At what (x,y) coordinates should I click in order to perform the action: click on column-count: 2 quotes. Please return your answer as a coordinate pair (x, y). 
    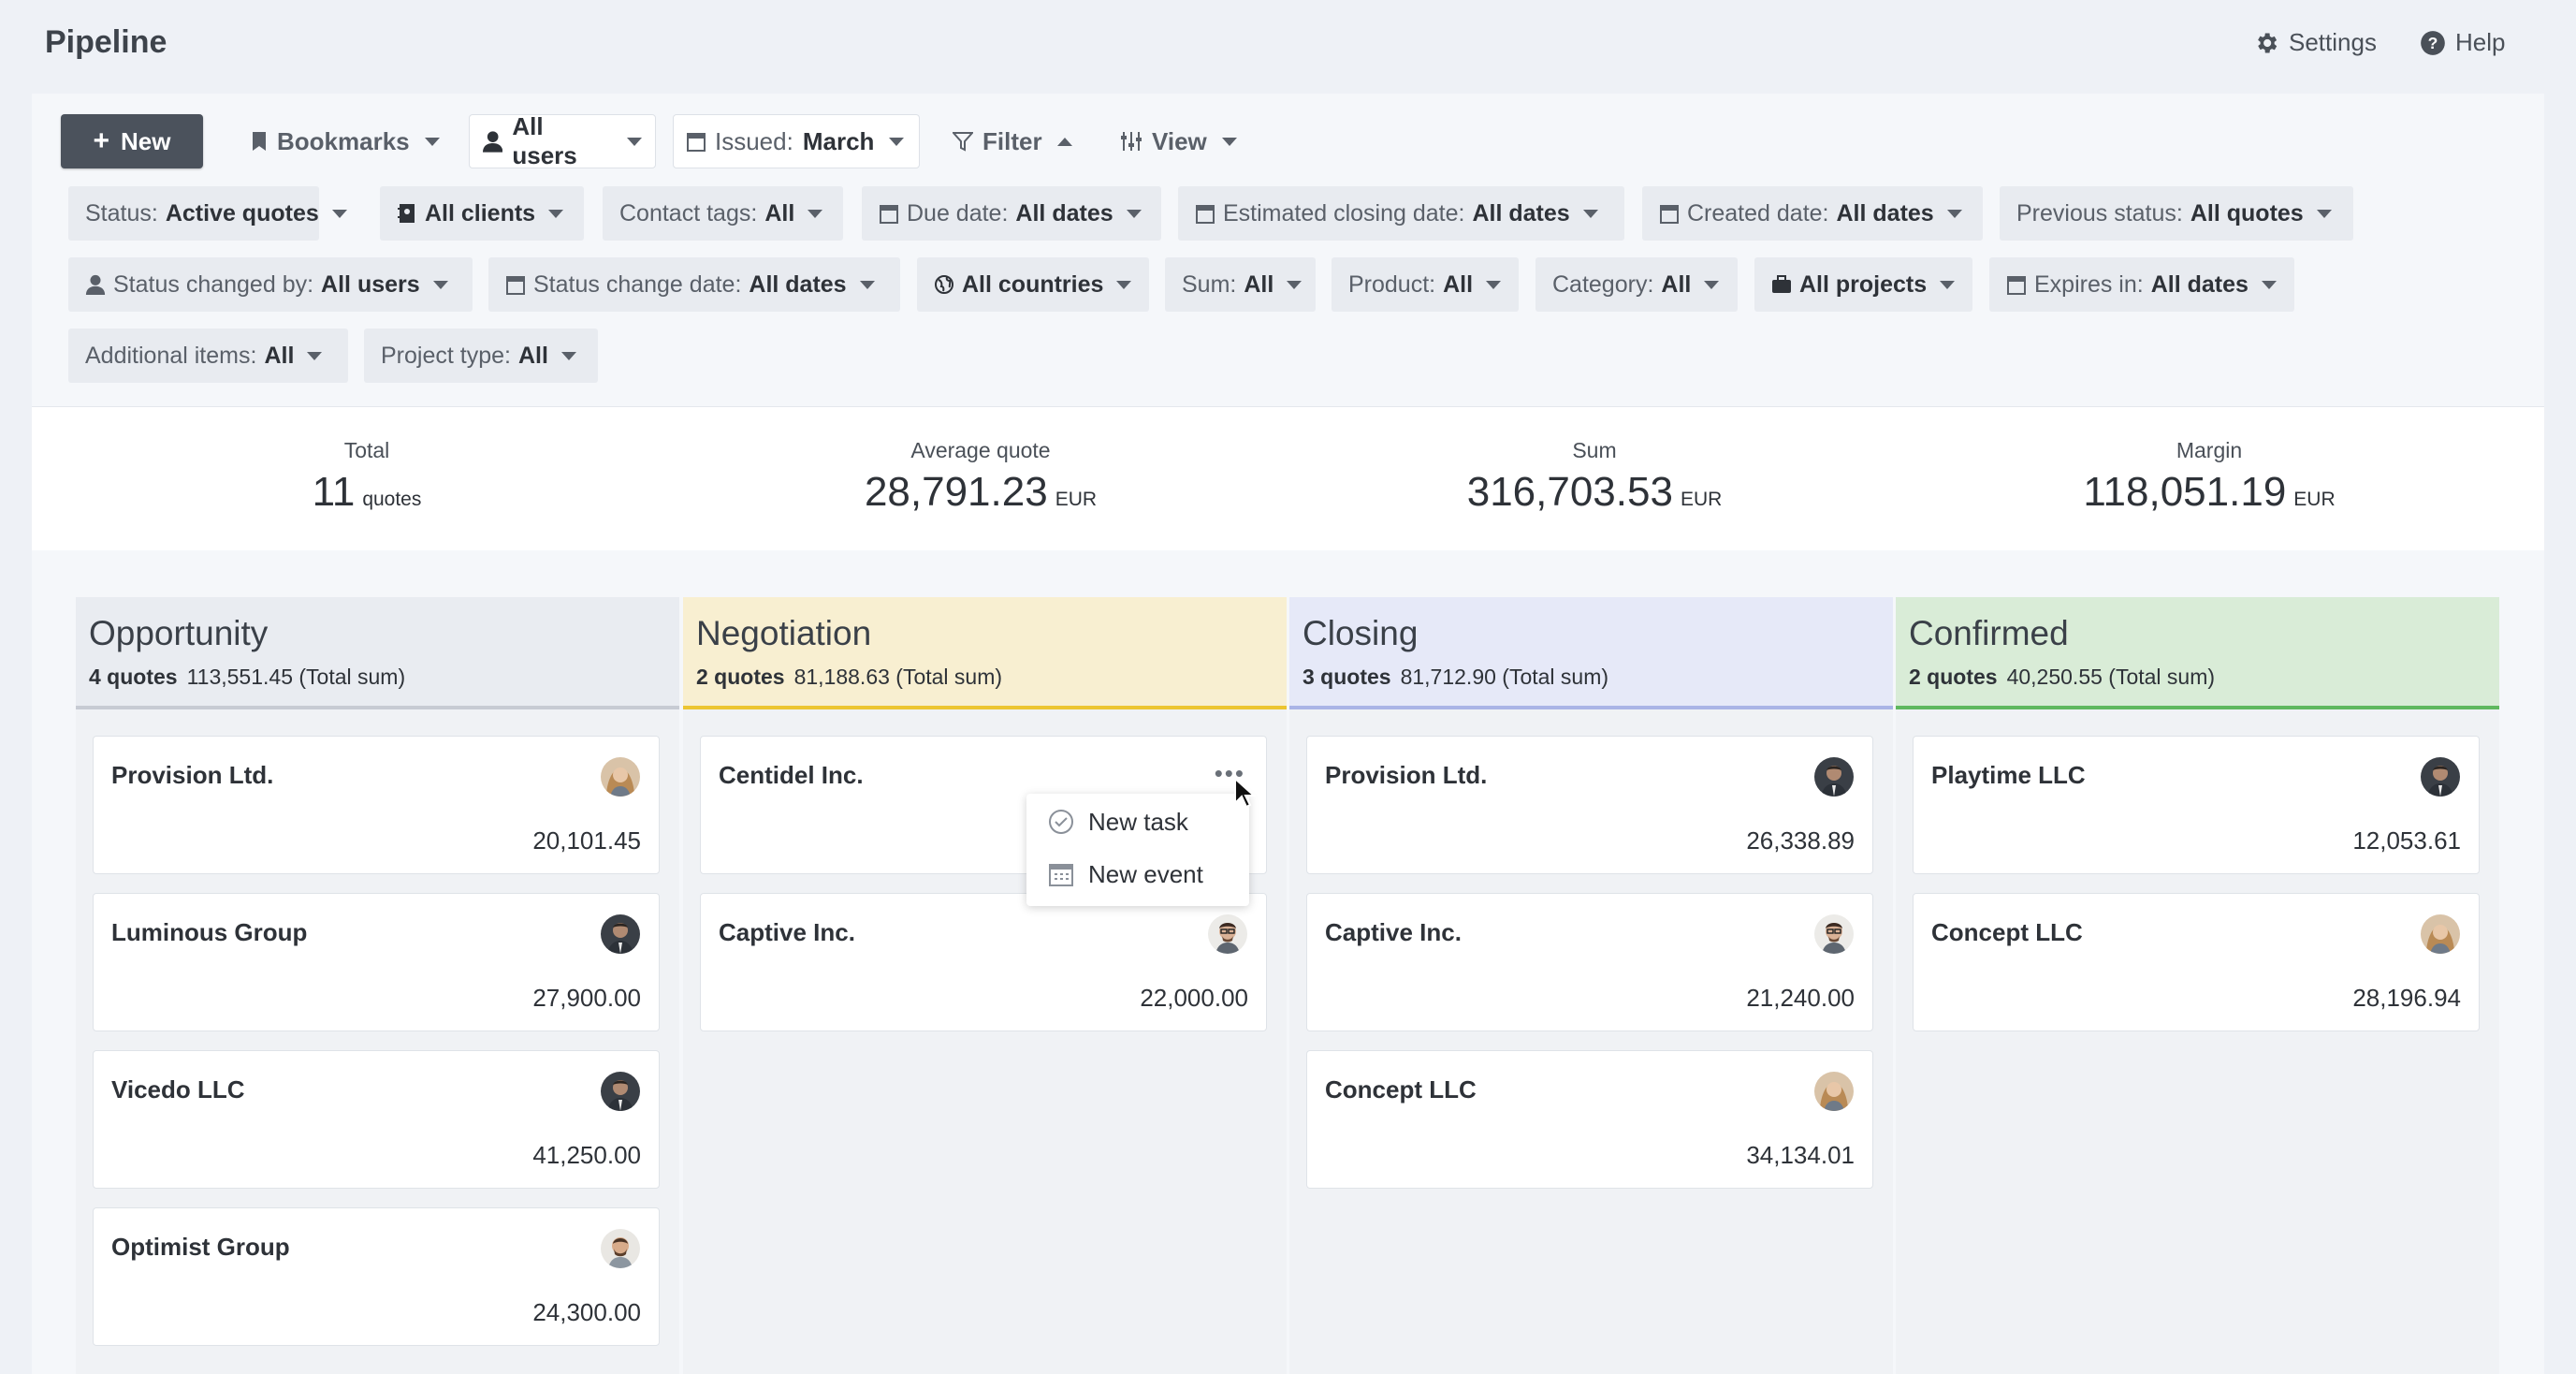
    Looking at the image, I should click on (740, 677).